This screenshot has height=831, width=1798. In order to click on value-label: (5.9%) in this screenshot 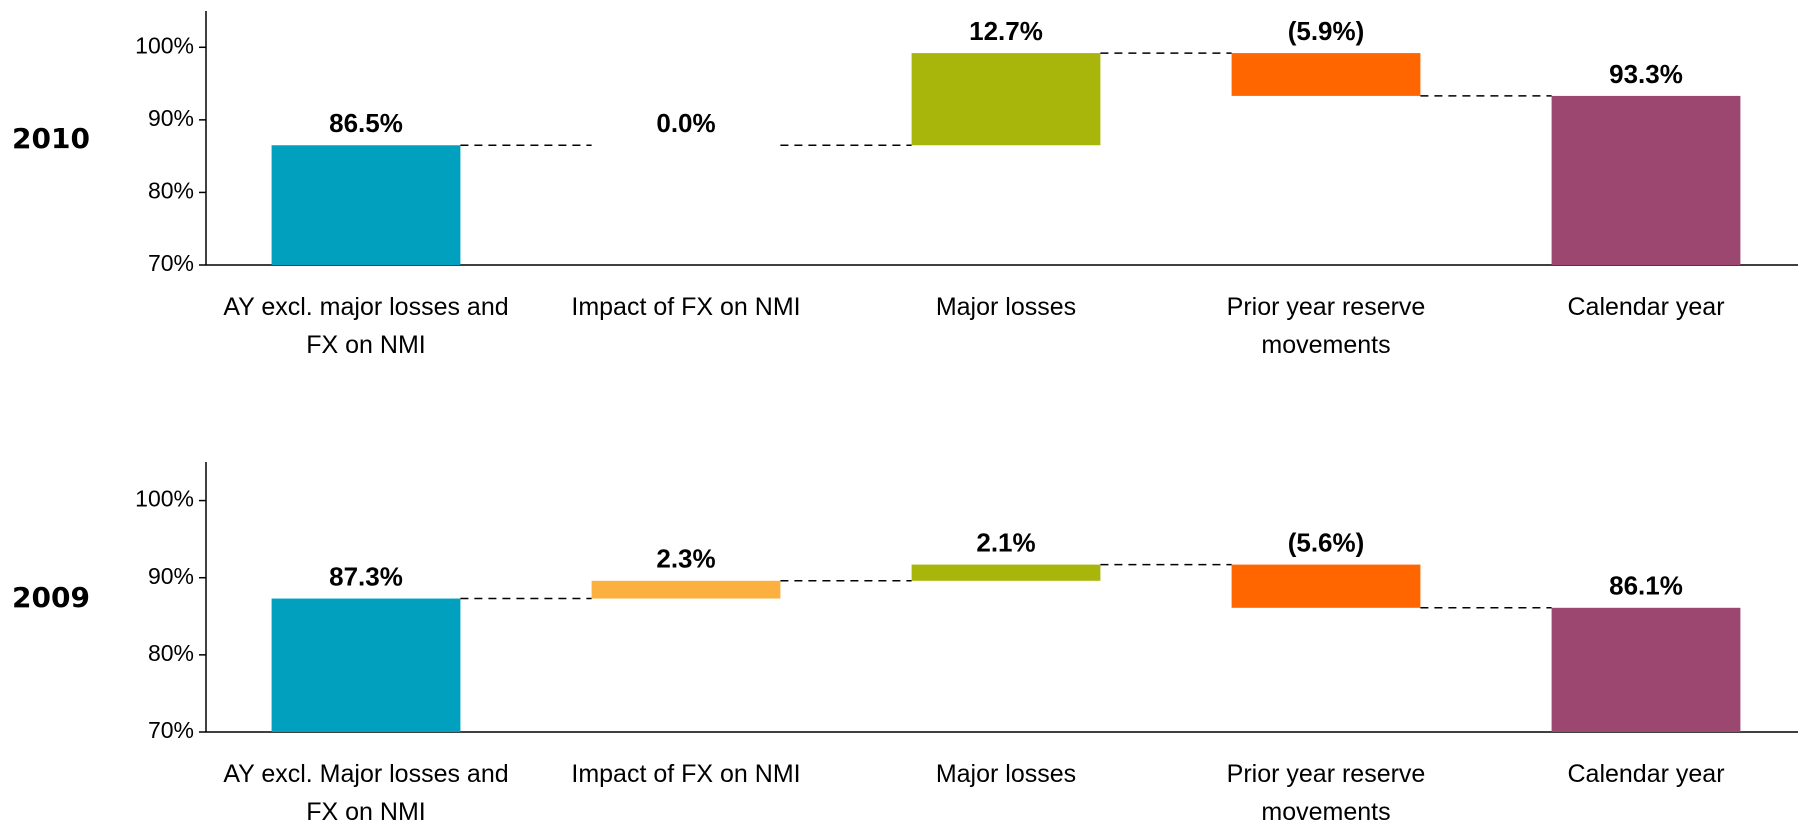, I will do `click(1326, 31)`.